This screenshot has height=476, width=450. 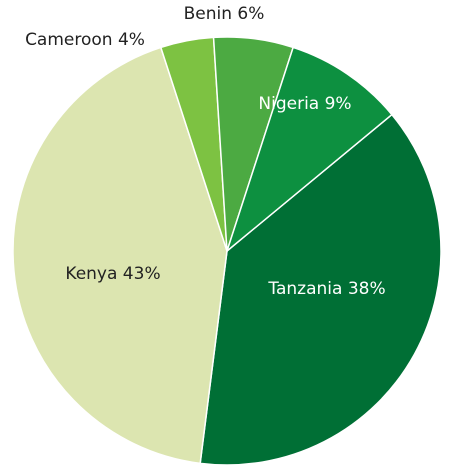 What do you see at coordinates (326, 289) in the screenshot?
I see `slice-label-tanzania: Tanzania 38%` at bounding box center [326, 289].